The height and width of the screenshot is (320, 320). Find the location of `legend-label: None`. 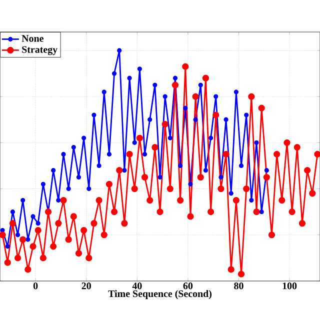

legend-label: None is located at coordinates (33, 38).